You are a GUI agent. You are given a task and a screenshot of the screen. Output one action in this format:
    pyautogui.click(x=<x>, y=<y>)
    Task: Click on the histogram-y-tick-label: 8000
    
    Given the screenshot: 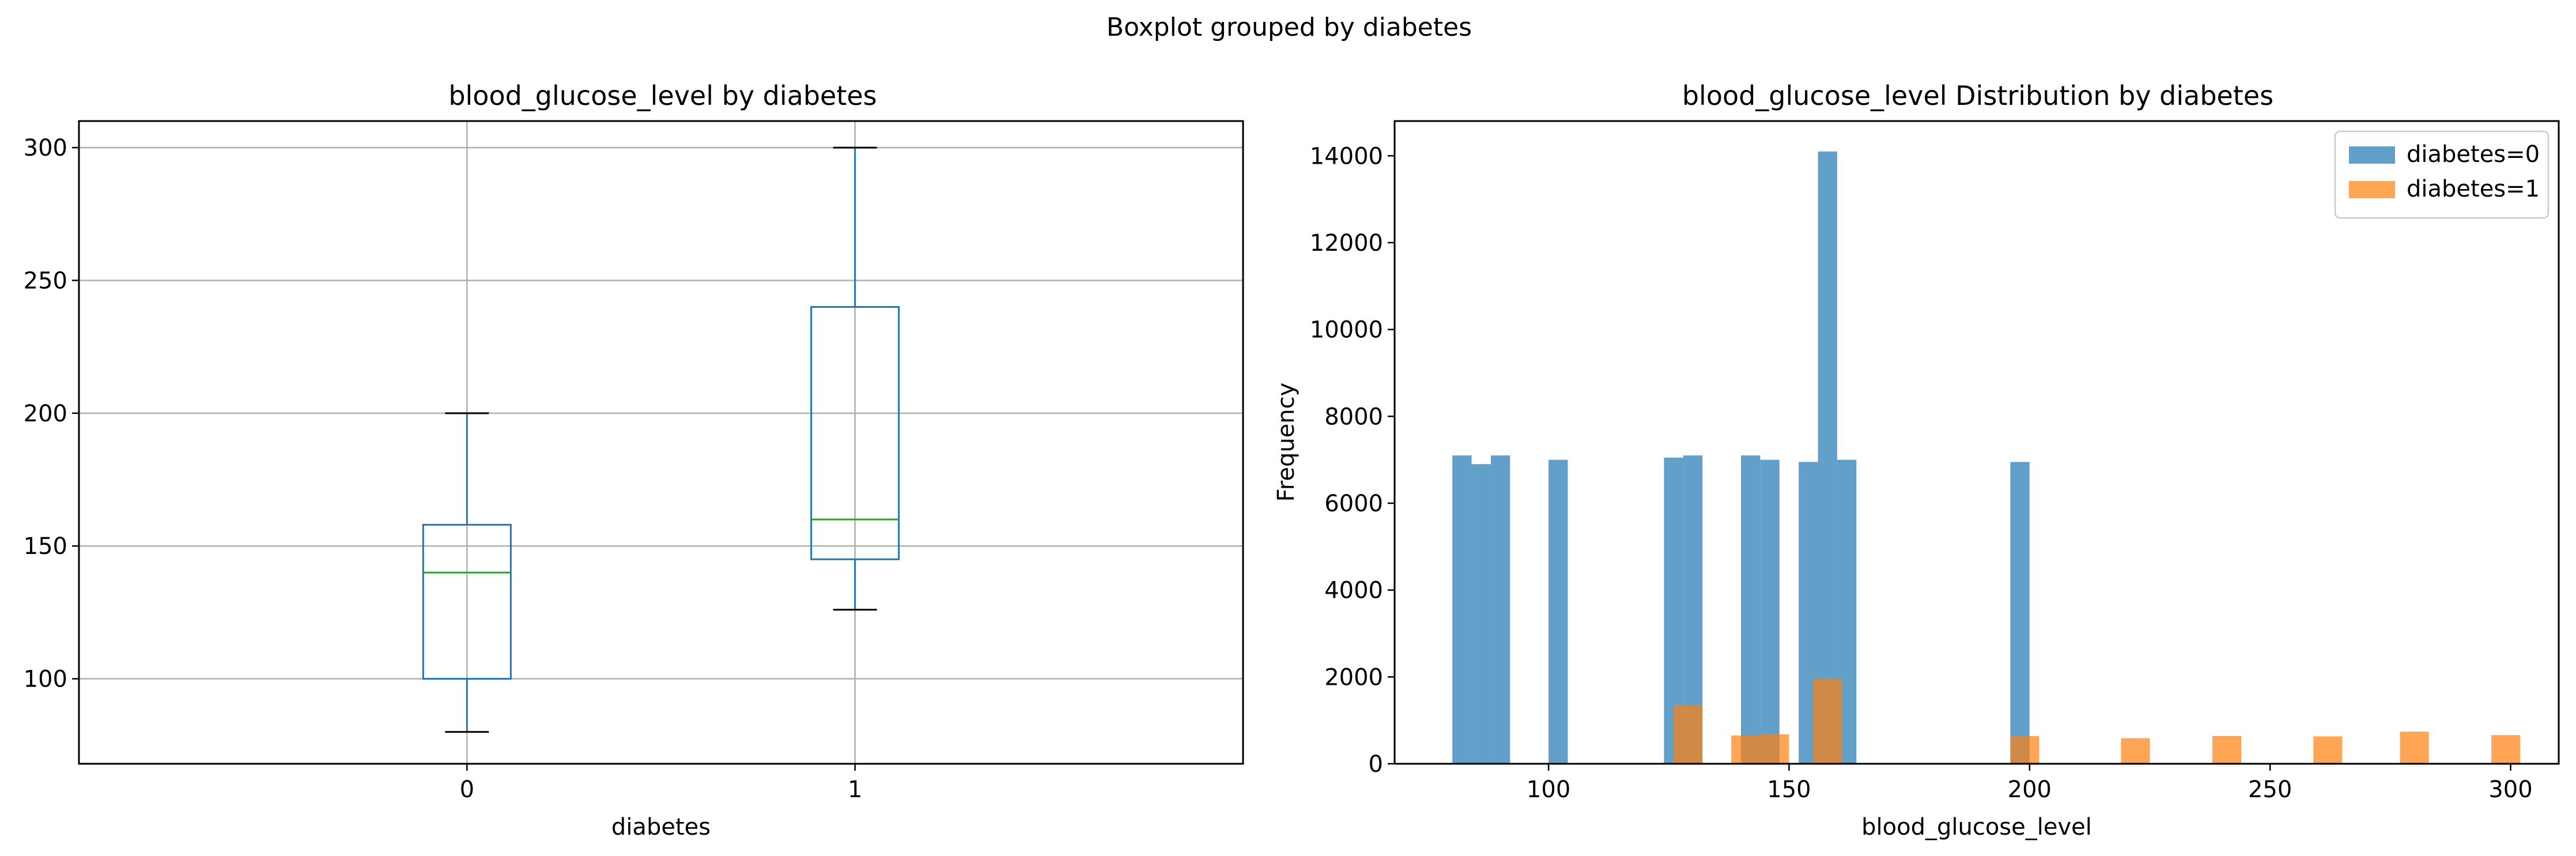 What is the action you would take?
    pyautogui.click(x=1353, y=417)
    